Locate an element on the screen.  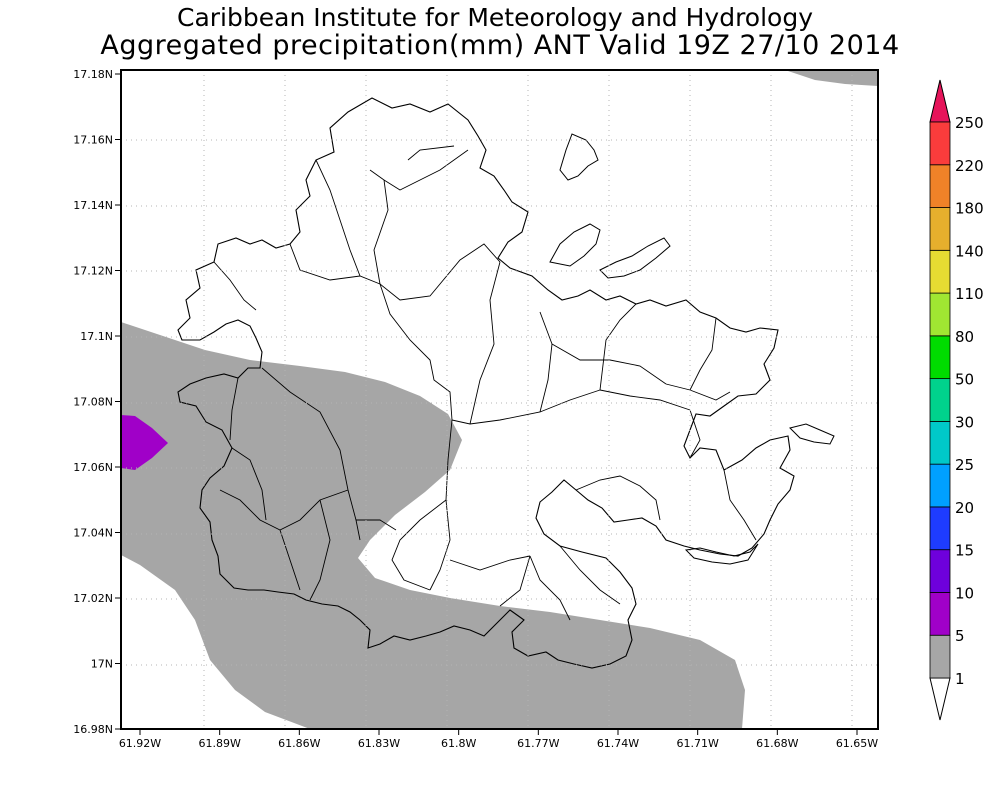
y-tick-label: 17.08N is located at coordinates (93, 402).